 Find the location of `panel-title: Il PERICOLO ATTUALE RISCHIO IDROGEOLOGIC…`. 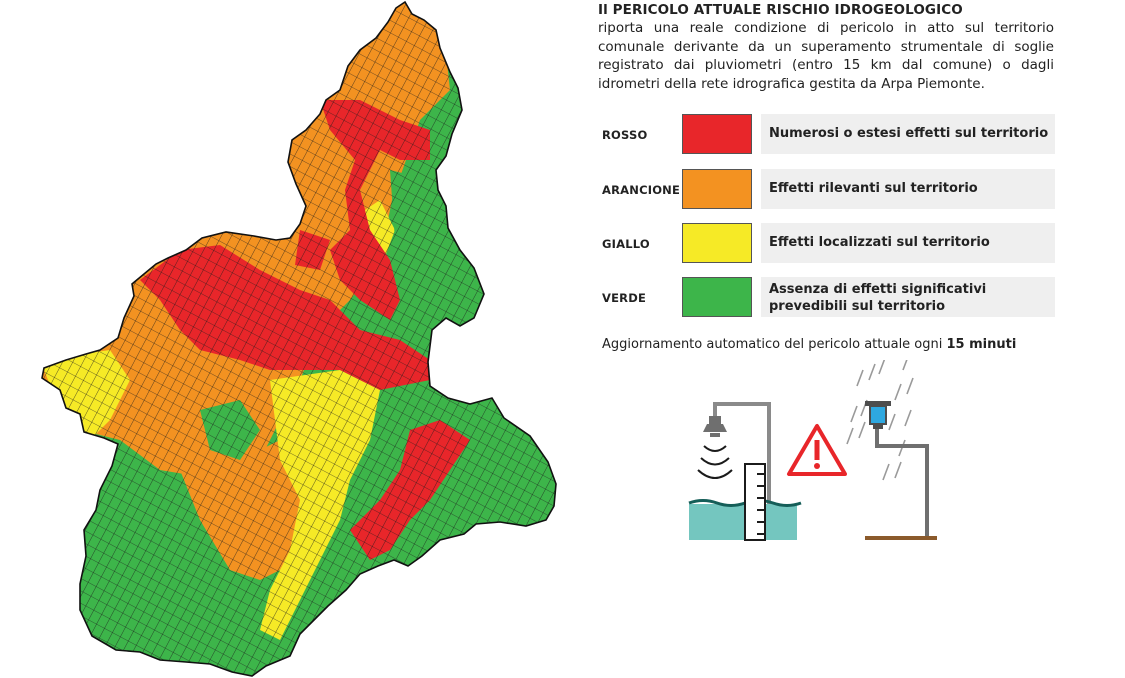

panel-title: Il PERICOLO ATTUALE RISCHIO IDROGEOLOGIC… is located at coordinates (780, 10).